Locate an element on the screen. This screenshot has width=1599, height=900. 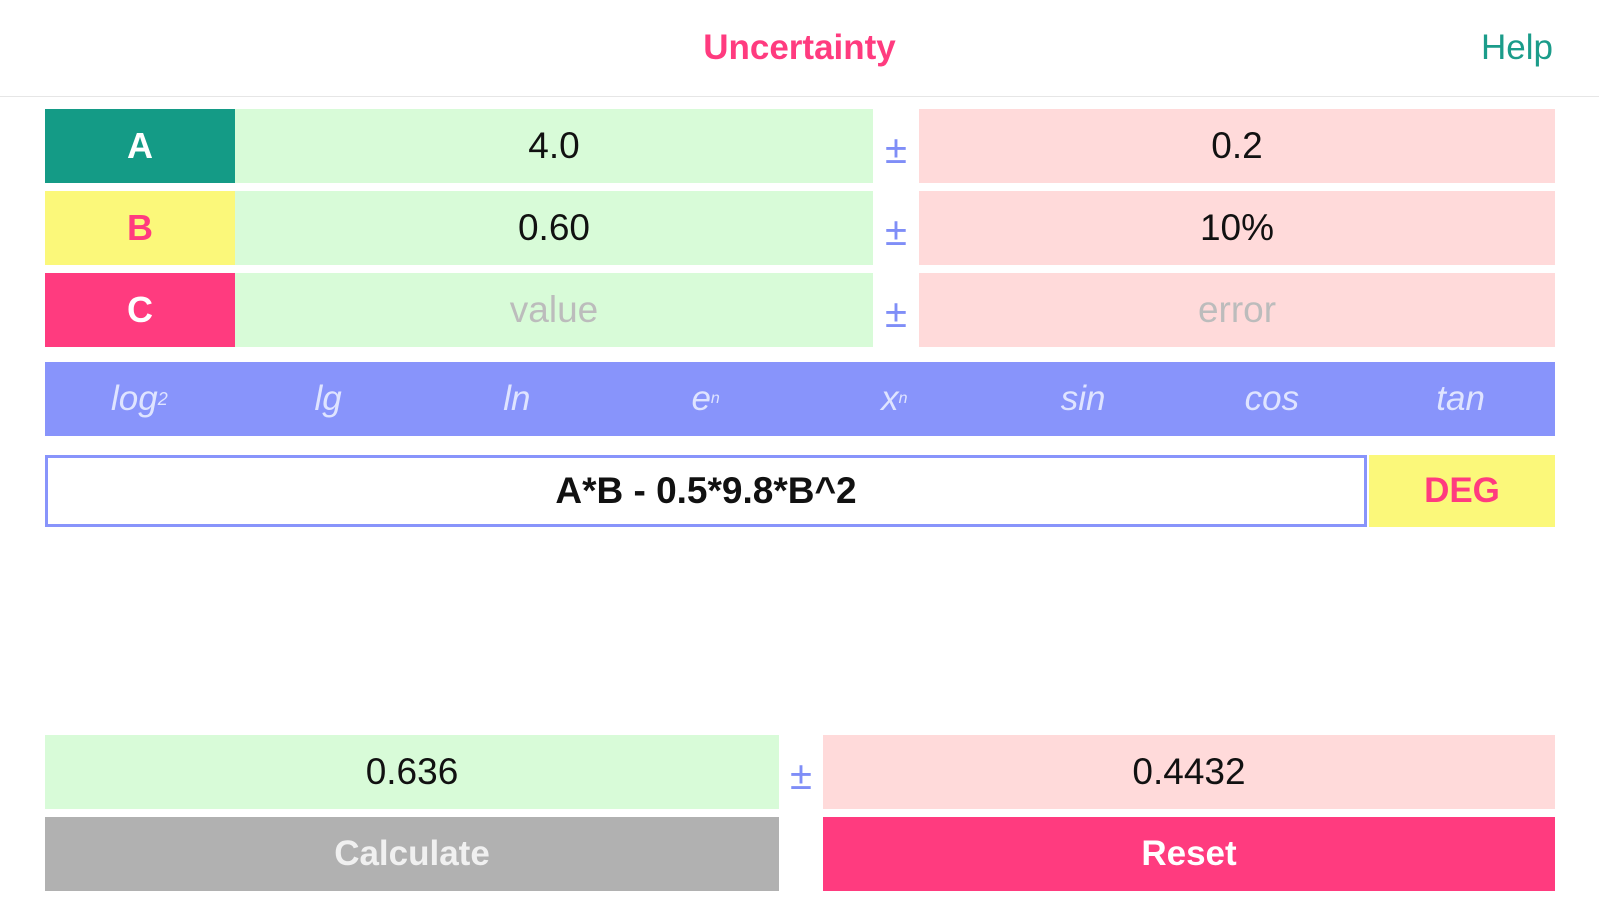
function-base: cos is located at coordinates (1272, 398).